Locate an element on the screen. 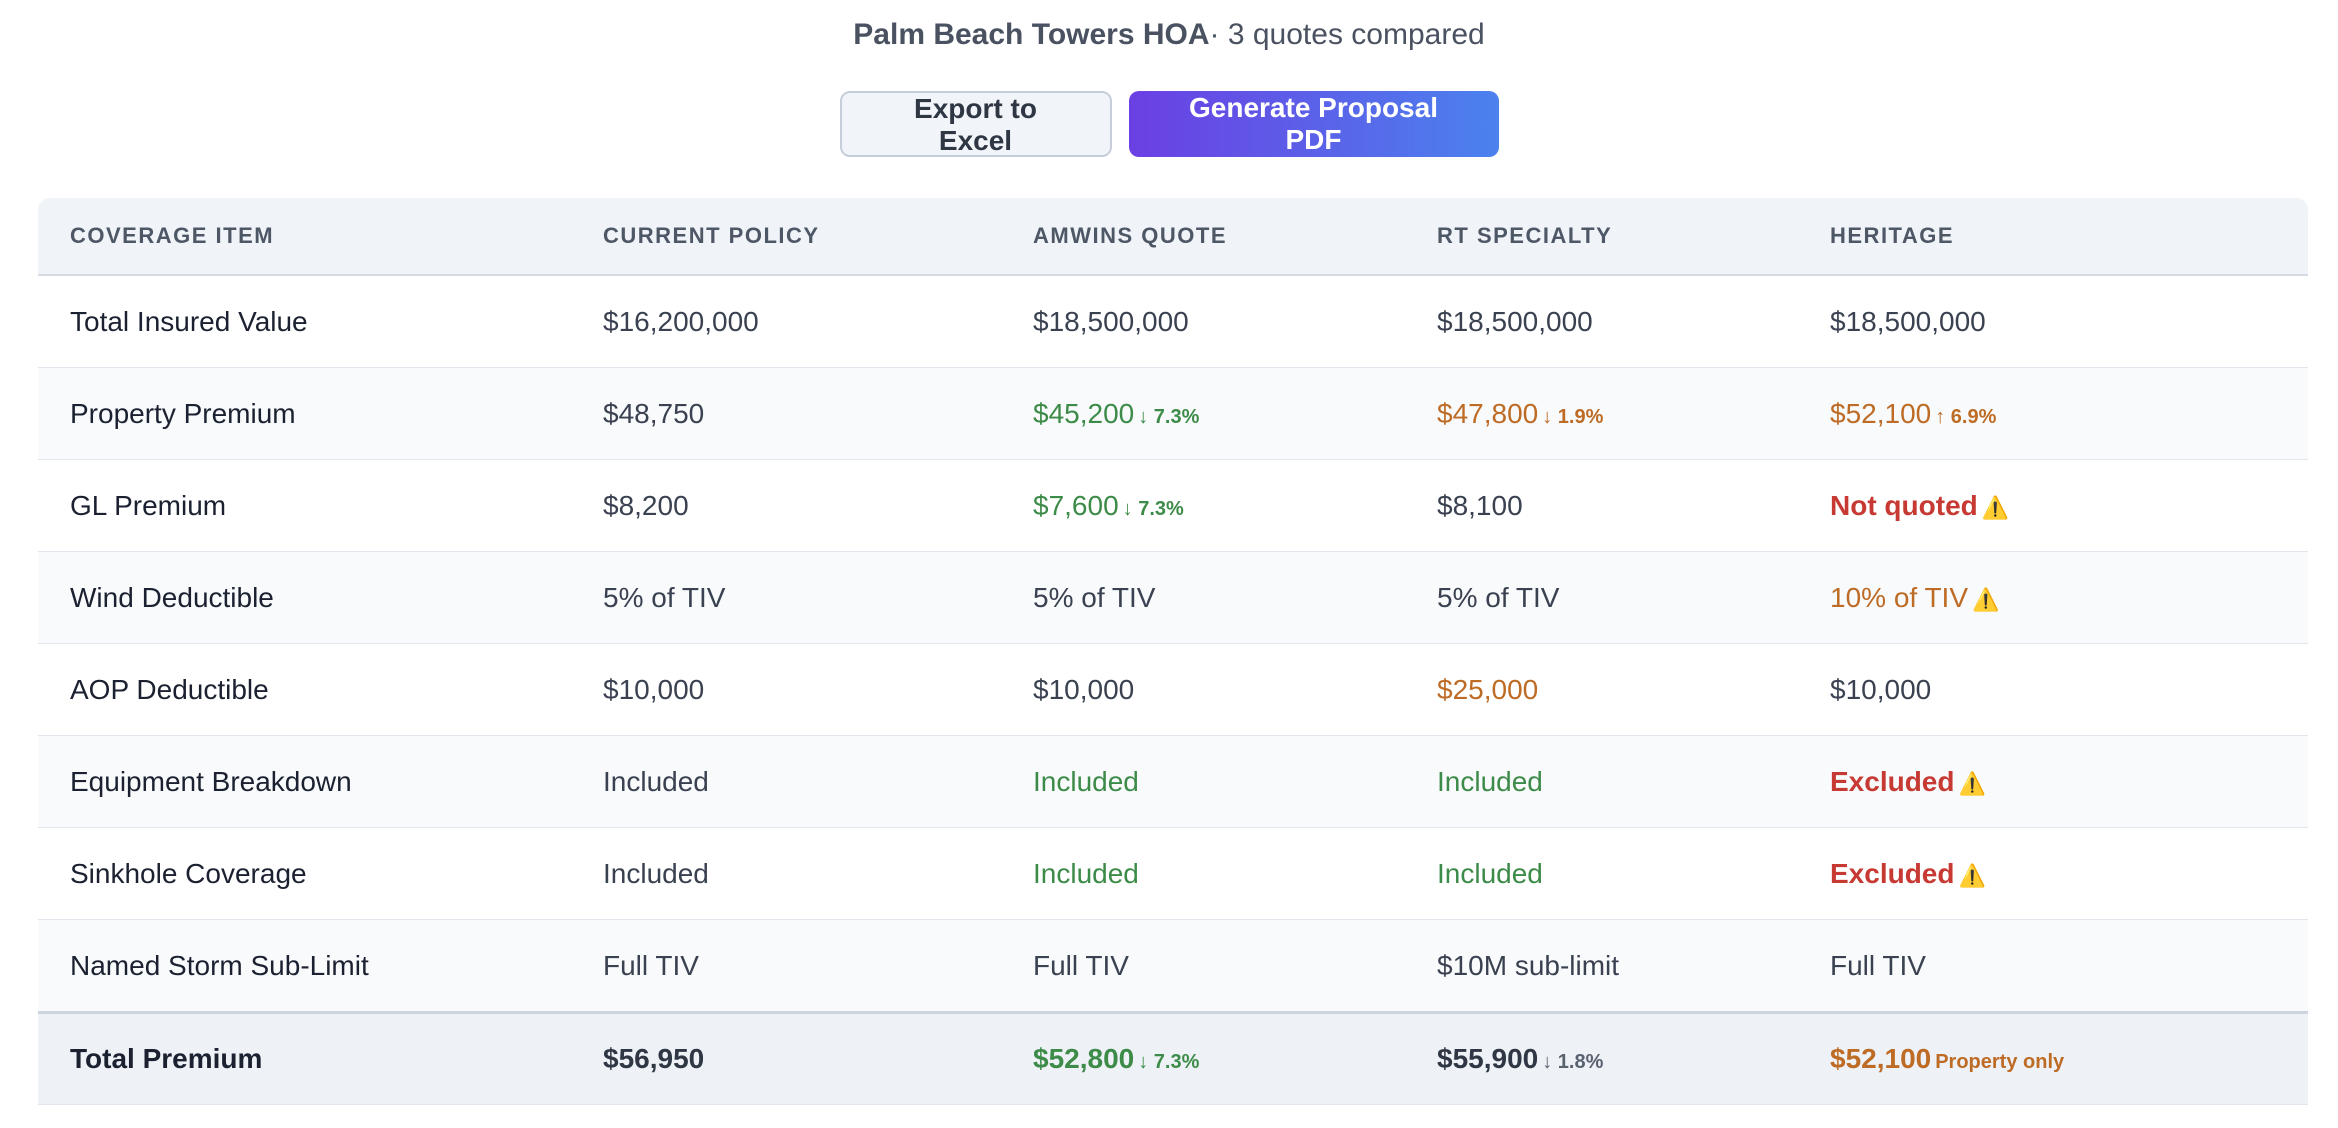 The width and height of the screenshot is (2338, 1128). cell-amwins-quote: $52,800 ↓ 7.3% is located at coordinates (1235, 1058).